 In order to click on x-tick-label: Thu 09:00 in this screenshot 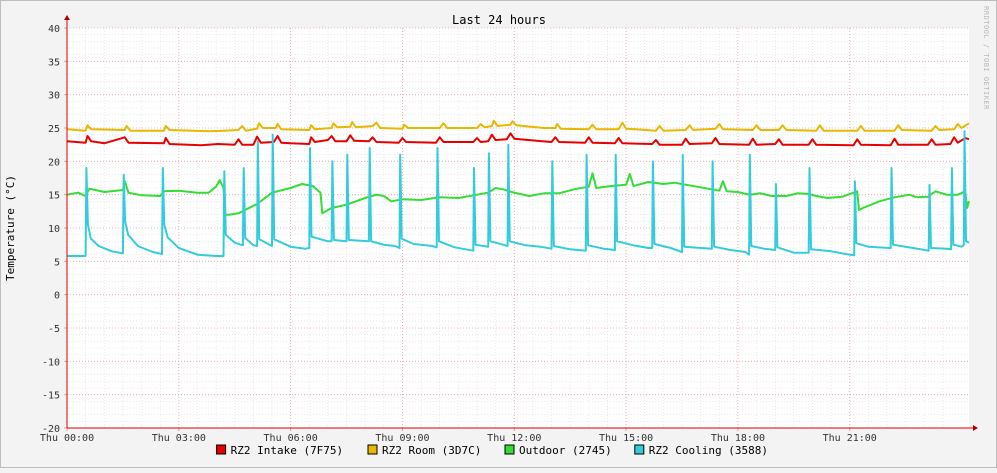, I will do `click(402, 438)`.